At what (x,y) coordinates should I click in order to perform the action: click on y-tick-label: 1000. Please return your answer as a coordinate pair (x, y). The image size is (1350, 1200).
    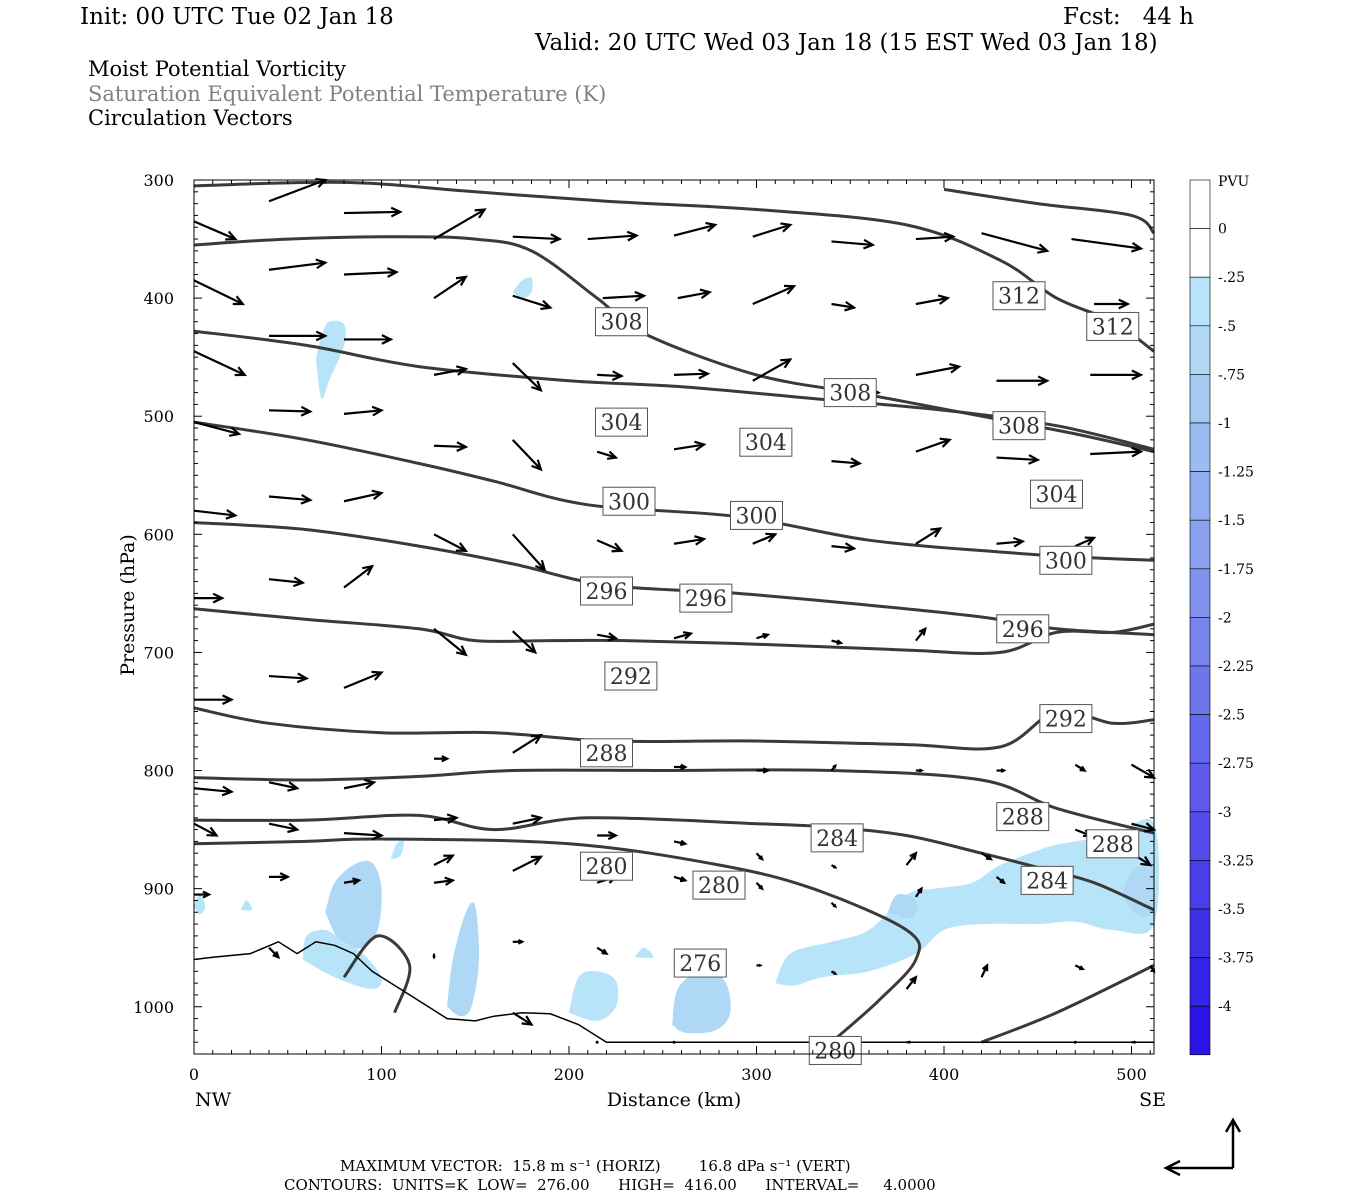
    Looking at the image, I should click on (153, 1007).